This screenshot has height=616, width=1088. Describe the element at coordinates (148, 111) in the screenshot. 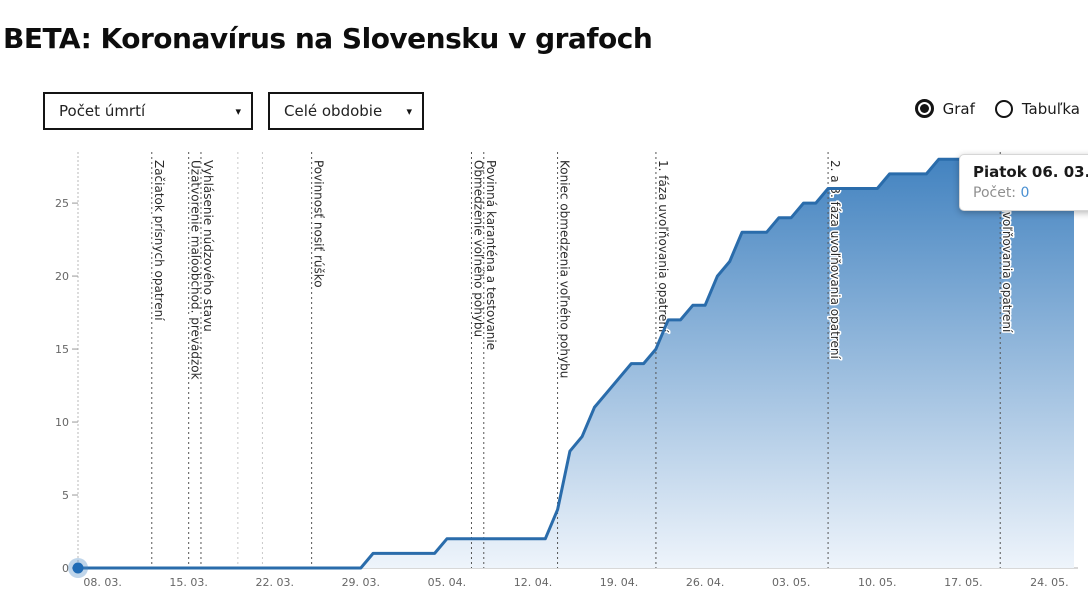

I see `metric-select: Počet úmrtí ▾` at that location.